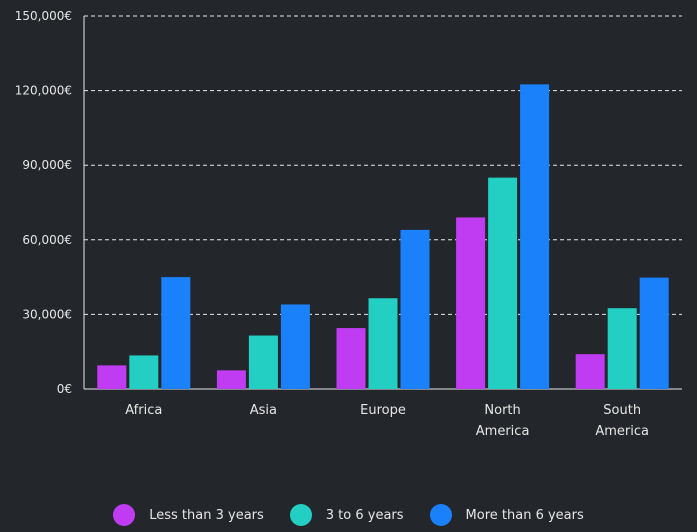 Image resolution: width=697 pixels, height=532 pixels. What do you see at coordinates (64, 389) in the screenshot?
I see `y-tick-label: 0€` at bounding box center [64, 389].